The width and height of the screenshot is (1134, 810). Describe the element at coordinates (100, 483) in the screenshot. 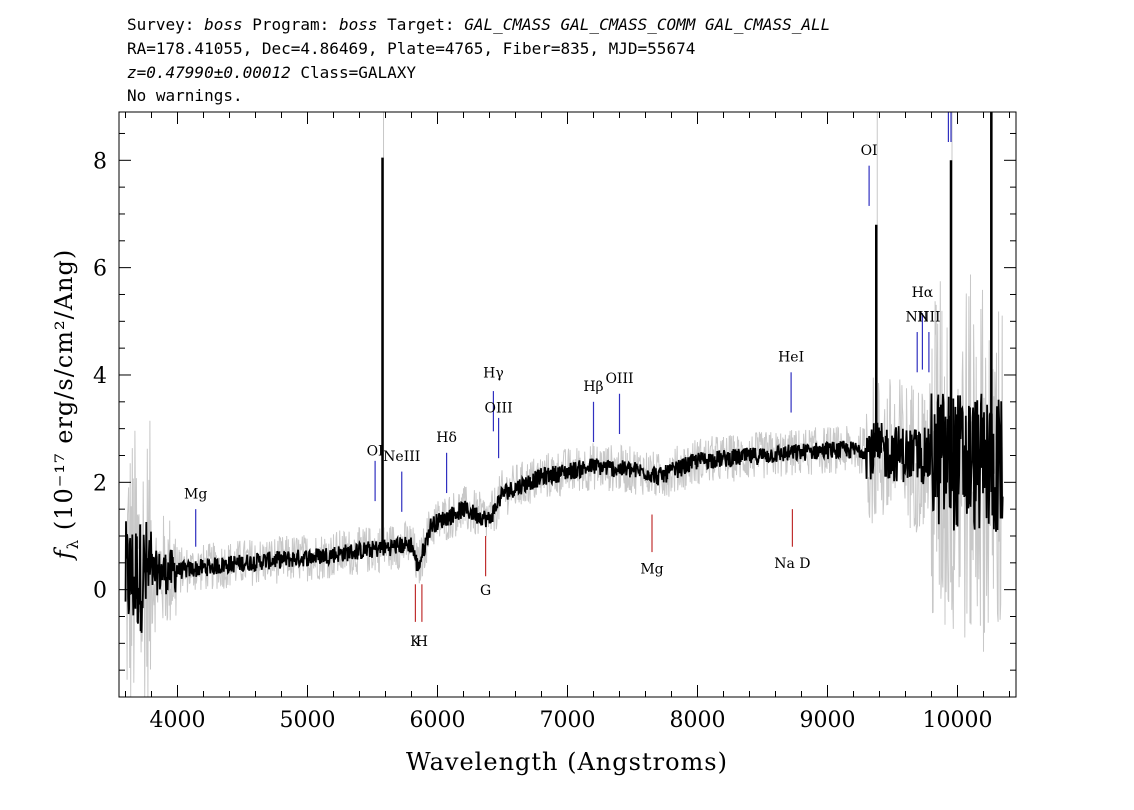

I see `y-tick-label: 2` at that location.